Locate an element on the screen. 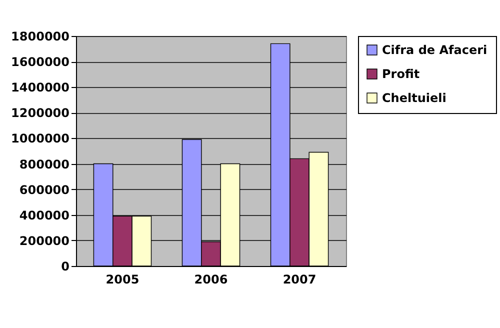  legend-label: Cifra de Afaceri is located at coordinates (435, 50).